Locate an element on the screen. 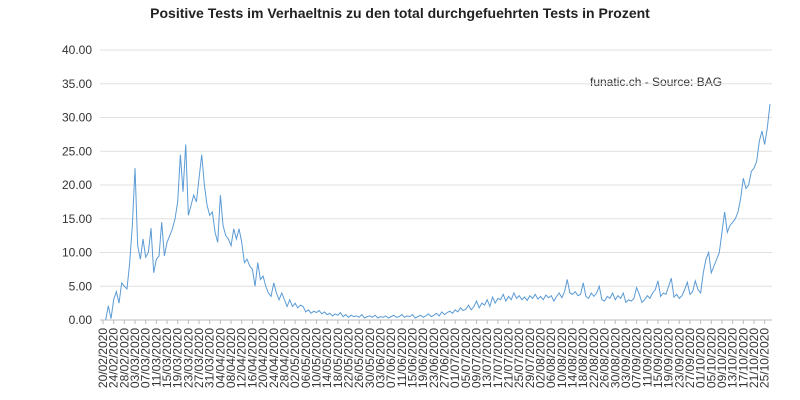 This screenshot has width=800, height=400. x-tick-label: 03/09/2020 is located at coordinates (626, 358).